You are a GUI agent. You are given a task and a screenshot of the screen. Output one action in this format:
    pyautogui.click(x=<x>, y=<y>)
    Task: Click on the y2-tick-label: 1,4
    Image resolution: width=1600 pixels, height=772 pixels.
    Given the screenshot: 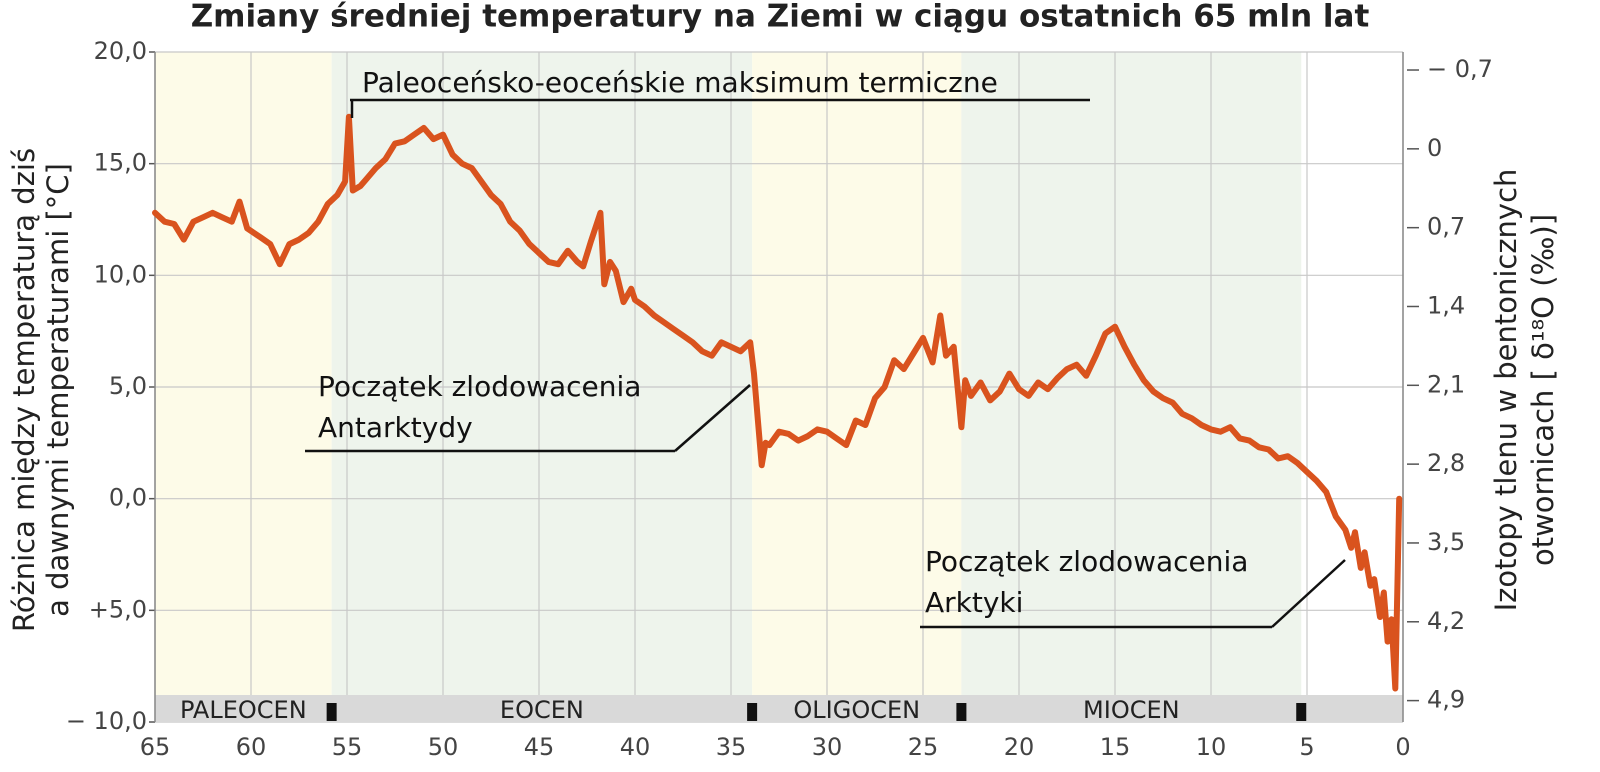 What is the action you would take?
    pyautogui.click(x=1446, y=305)
    